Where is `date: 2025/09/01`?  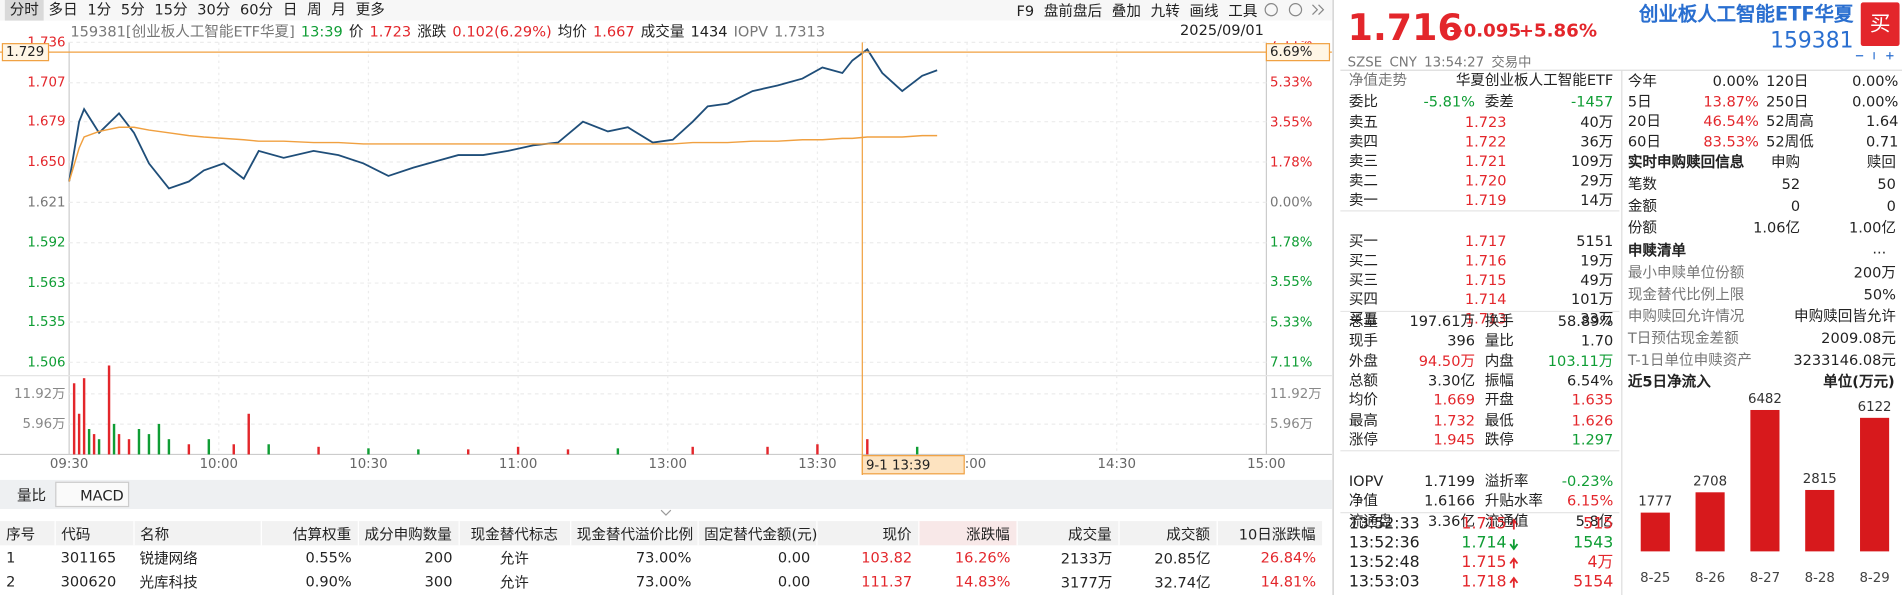
date: 2025/09/01 is located at coordinates (1222, 30).